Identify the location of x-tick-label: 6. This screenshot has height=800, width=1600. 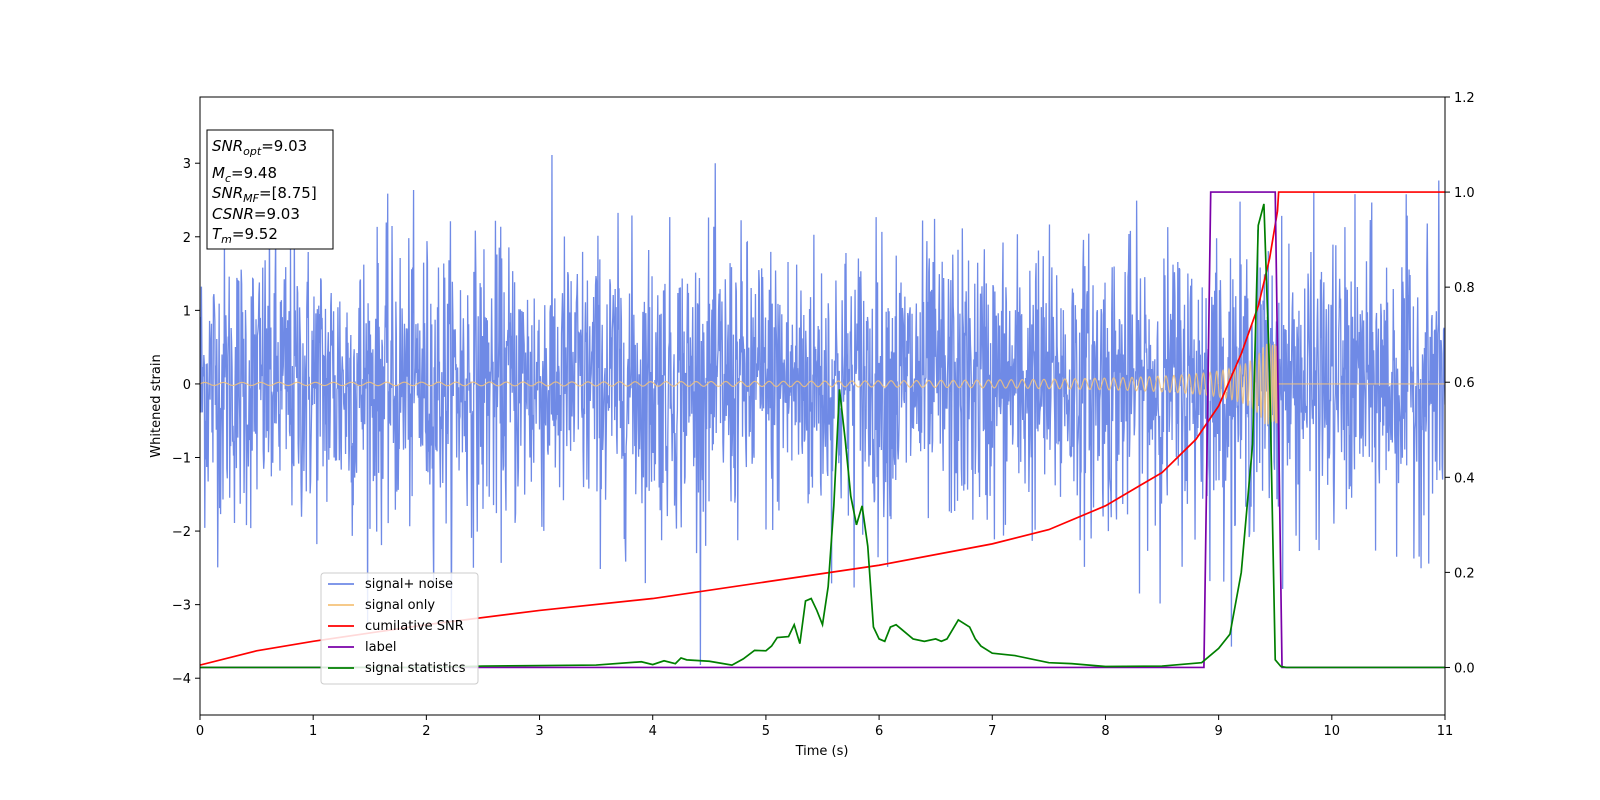
(879, 731).